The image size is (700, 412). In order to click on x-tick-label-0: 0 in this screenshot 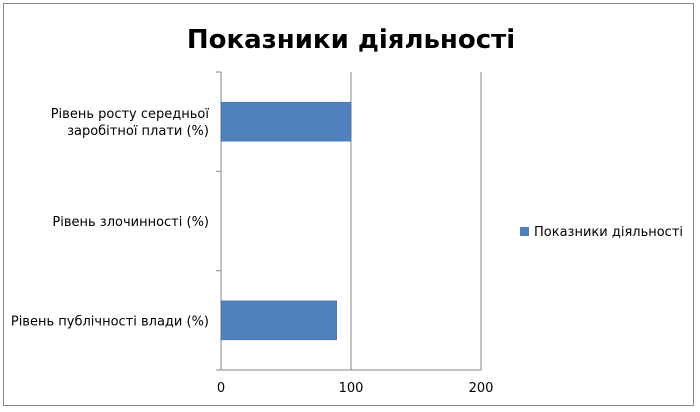, I will do `click(221, 388)`.